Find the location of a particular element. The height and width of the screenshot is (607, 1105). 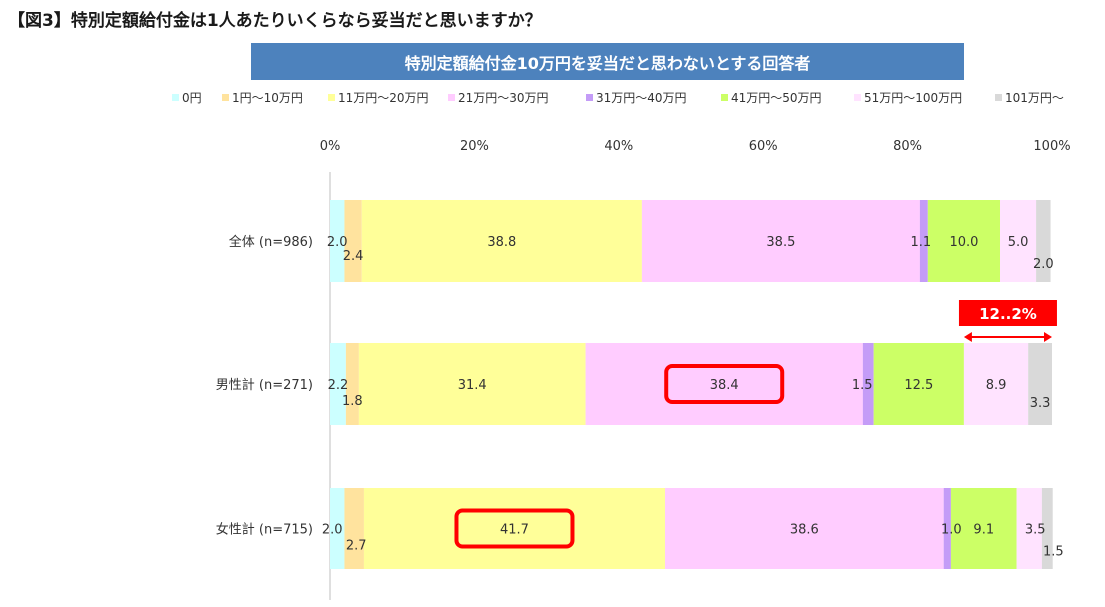

data-label: 1.8 is located at coordinates (352, 401).